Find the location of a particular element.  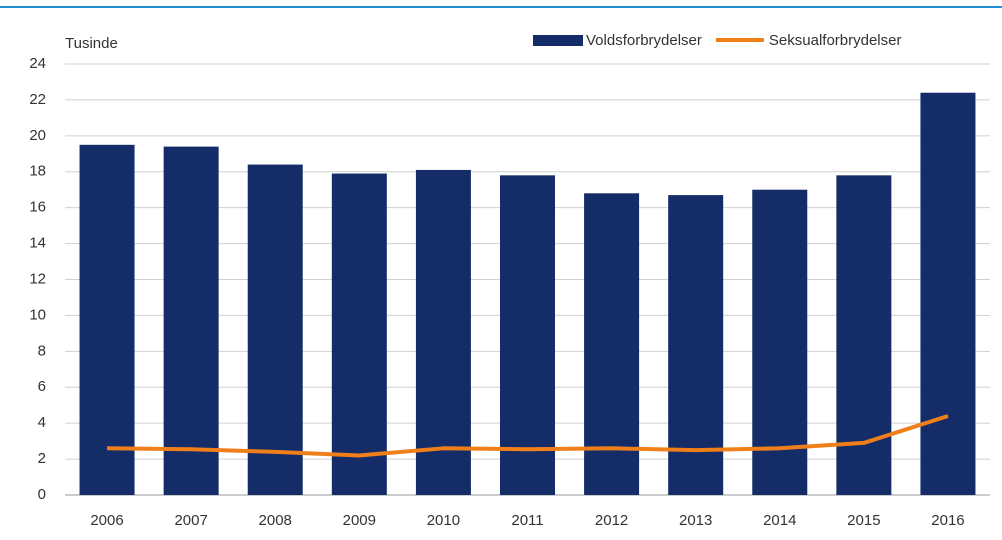

y-tick-label: 14 is located at coordinates (37, 243).